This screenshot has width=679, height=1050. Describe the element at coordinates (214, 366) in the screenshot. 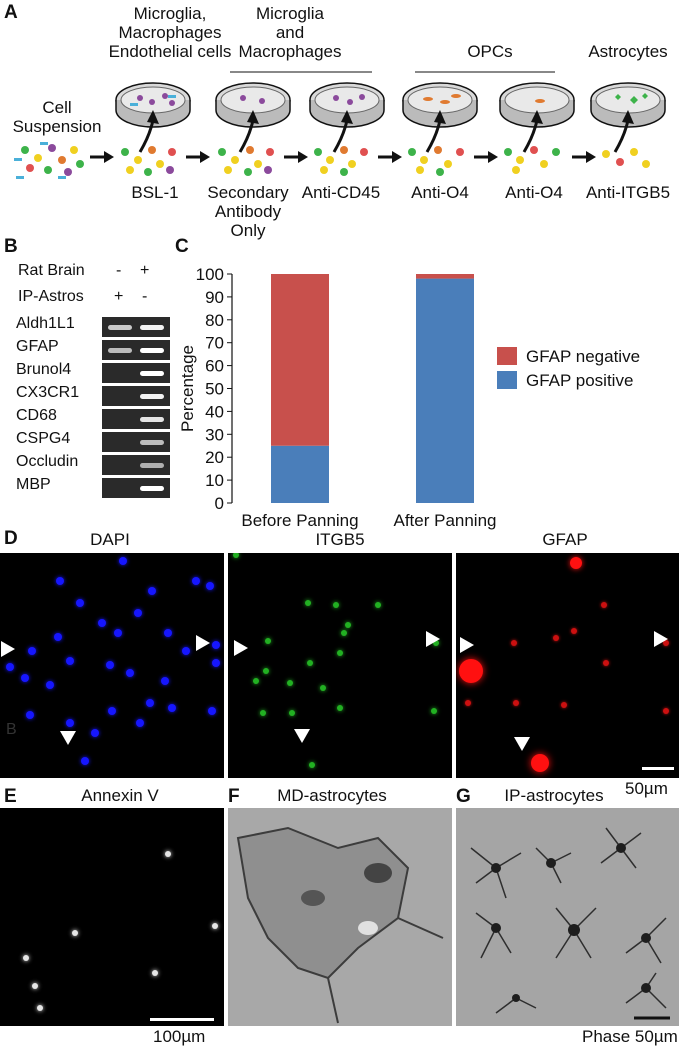

I see `y-tick-label: 60` at that location.